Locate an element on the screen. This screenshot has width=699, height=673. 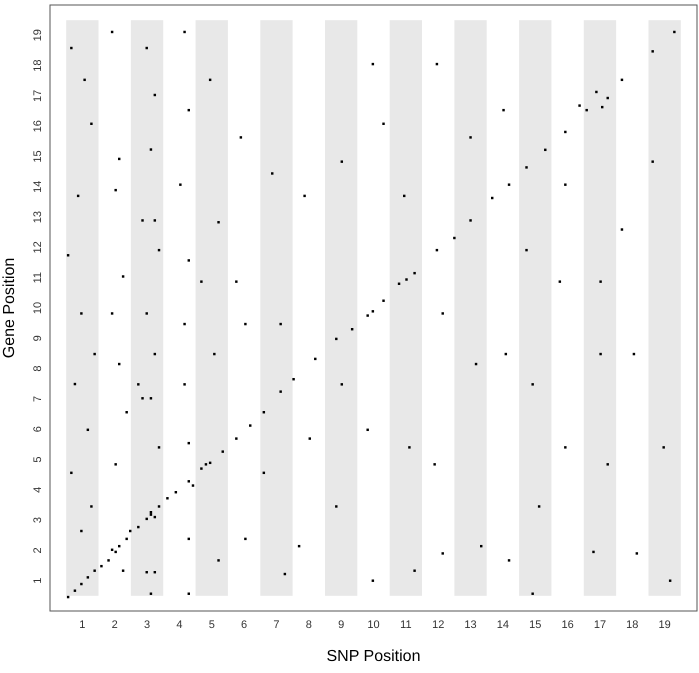
x-tick-label: 5 is located at coordinates (211, 624).